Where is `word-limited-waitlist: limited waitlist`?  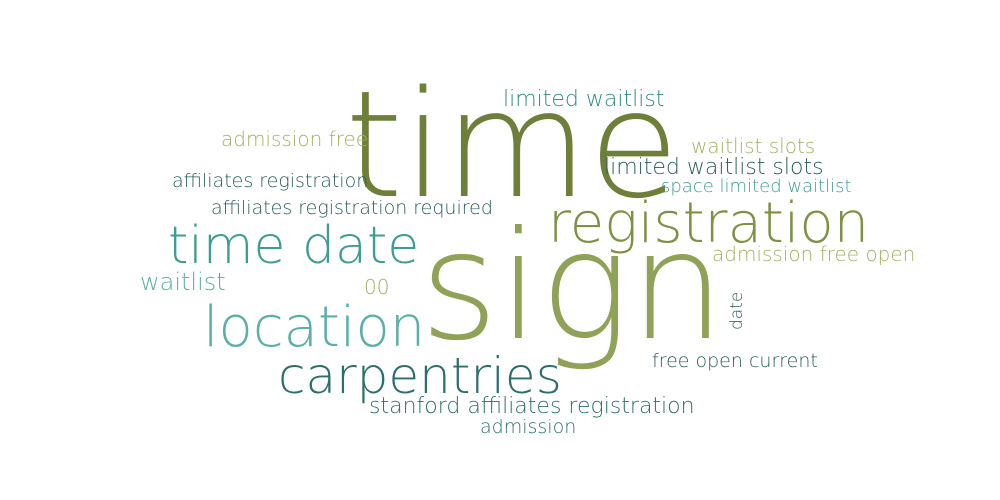
word-limited-waitlist: limited waitlist is located at coordinates (583, 99).